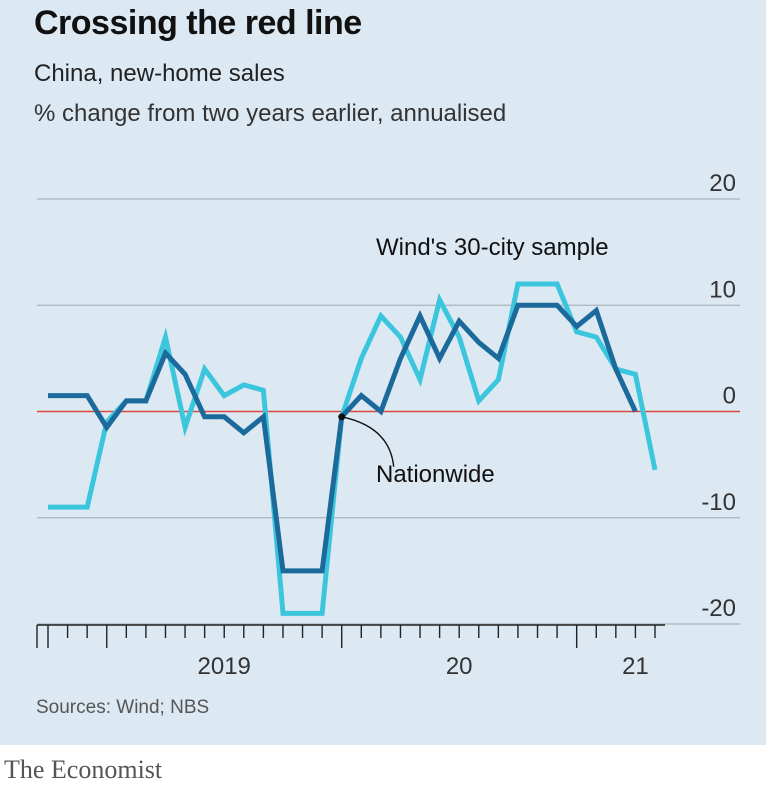  Describe the element at coordinates (473, 361) in the screenshot. I see `annotations: Wind's 30-city sample Nationwide` at that location.